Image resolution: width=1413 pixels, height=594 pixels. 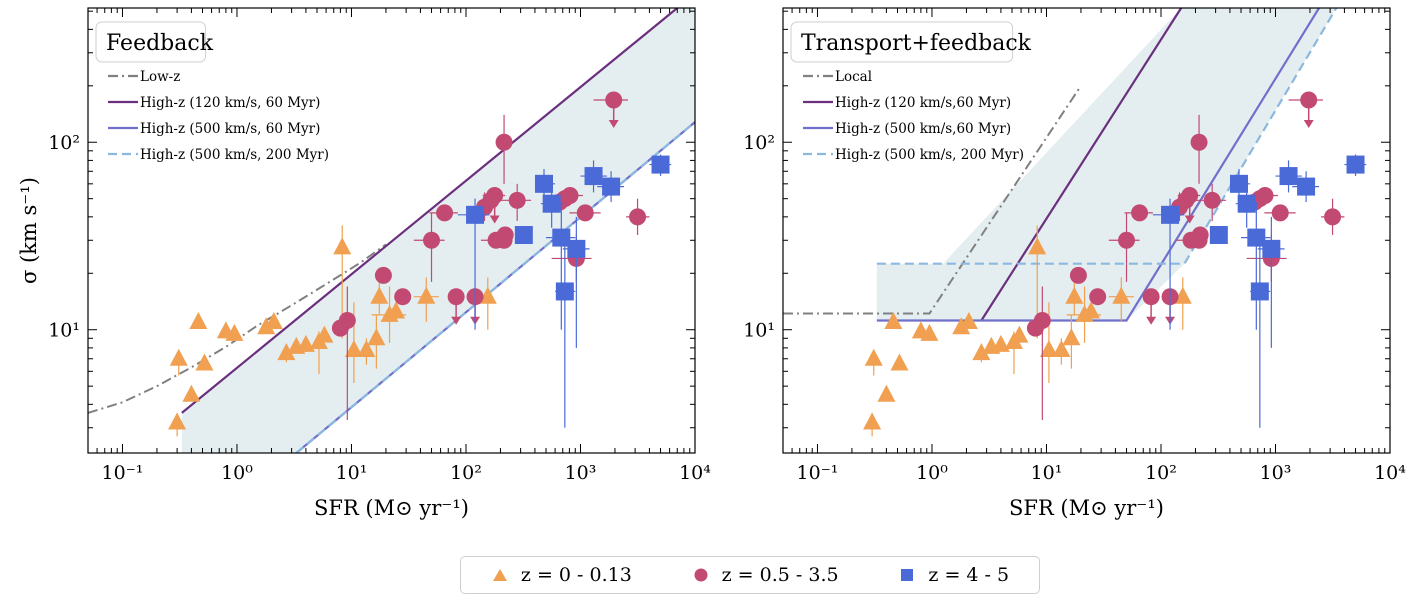 I want to click on panel-title-box, so click(x=151, y=42).